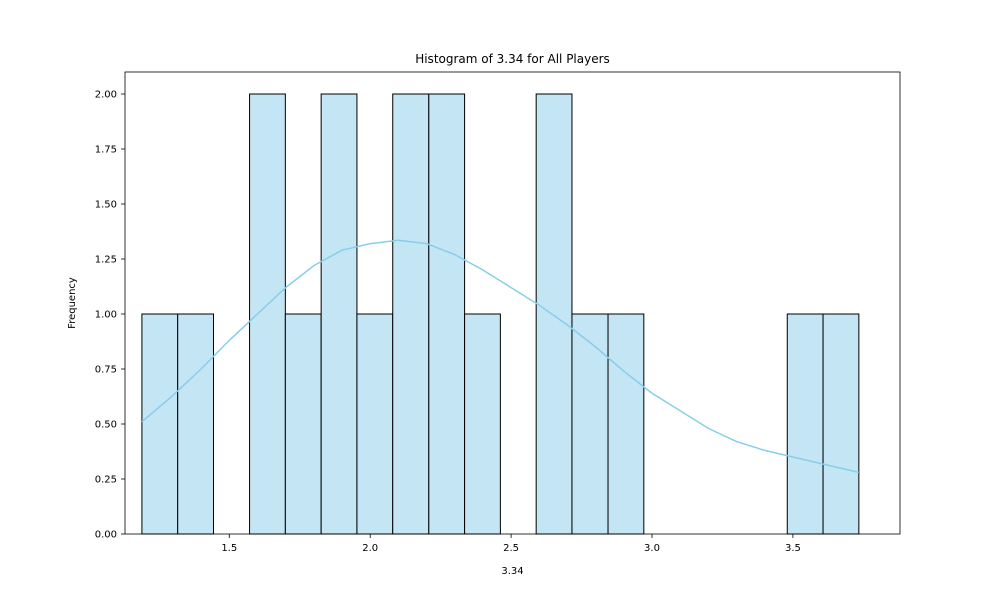 The height and width of the screenshot is (600, 1000). What do you see at coordinates (106, 150) in the screenshot?
I see `y-tick-label: 1.75` at bounding box center [106, 150].